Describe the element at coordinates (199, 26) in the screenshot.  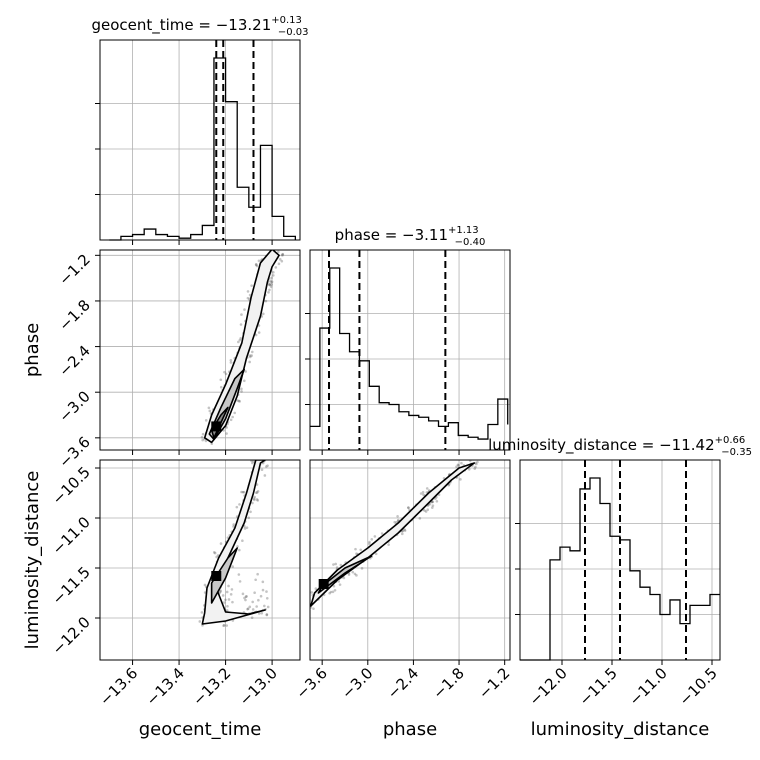
I see `title-geocent_time: geocent_time = −13.21+0.13 −0.03` at that location.